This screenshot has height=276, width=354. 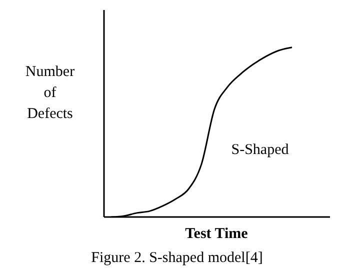 What do you see at coordinates (216, 234) in the screenshot?
I see `x-axis-title: Test Time` at bounding box center [216, 234].